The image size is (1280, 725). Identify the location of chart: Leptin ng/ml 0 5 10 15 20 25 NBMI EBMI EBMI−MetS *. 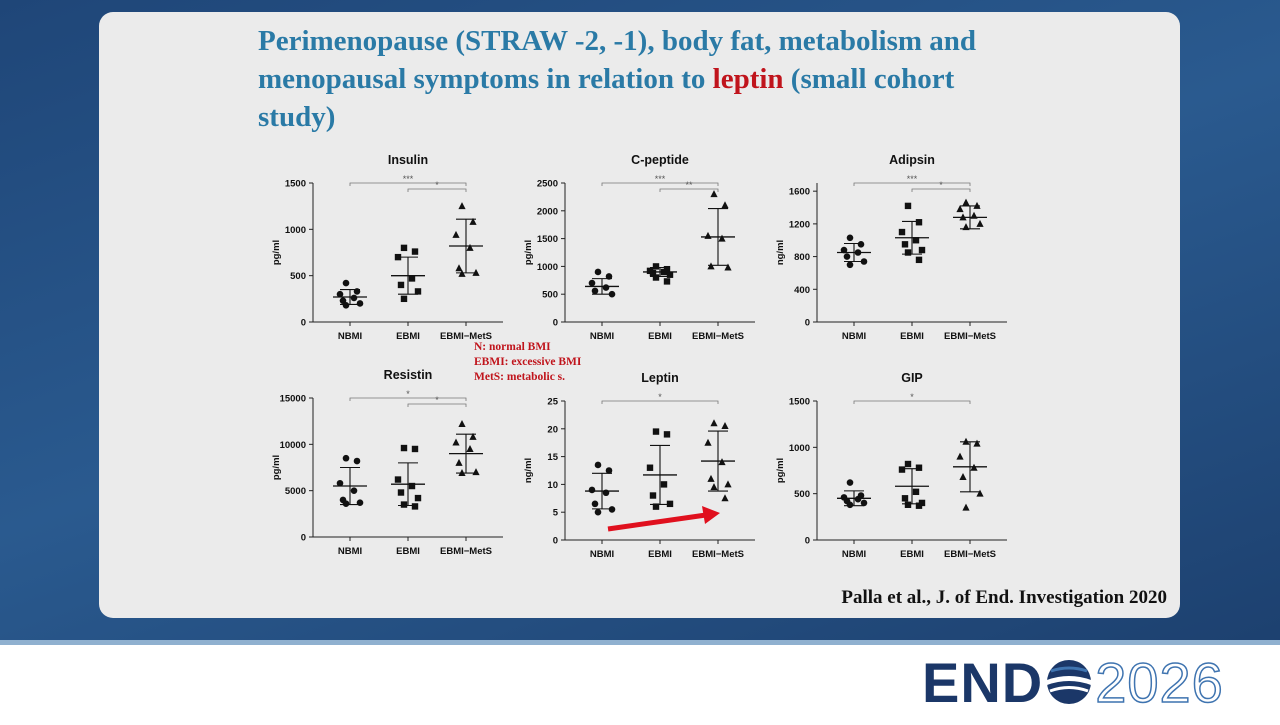
(639, 465).